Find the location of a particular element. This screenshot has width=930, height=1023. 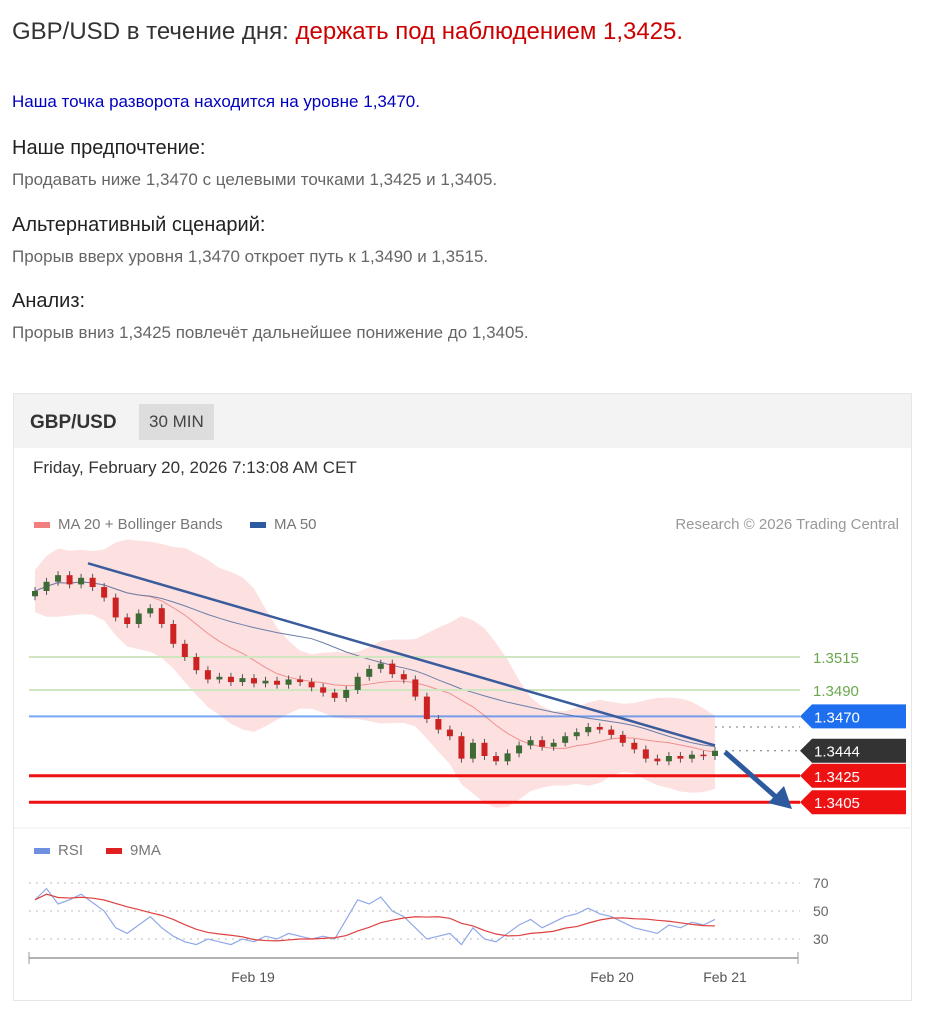

alternative-heading: Альтернативный сценарий: is located at coordinates (139, 225).